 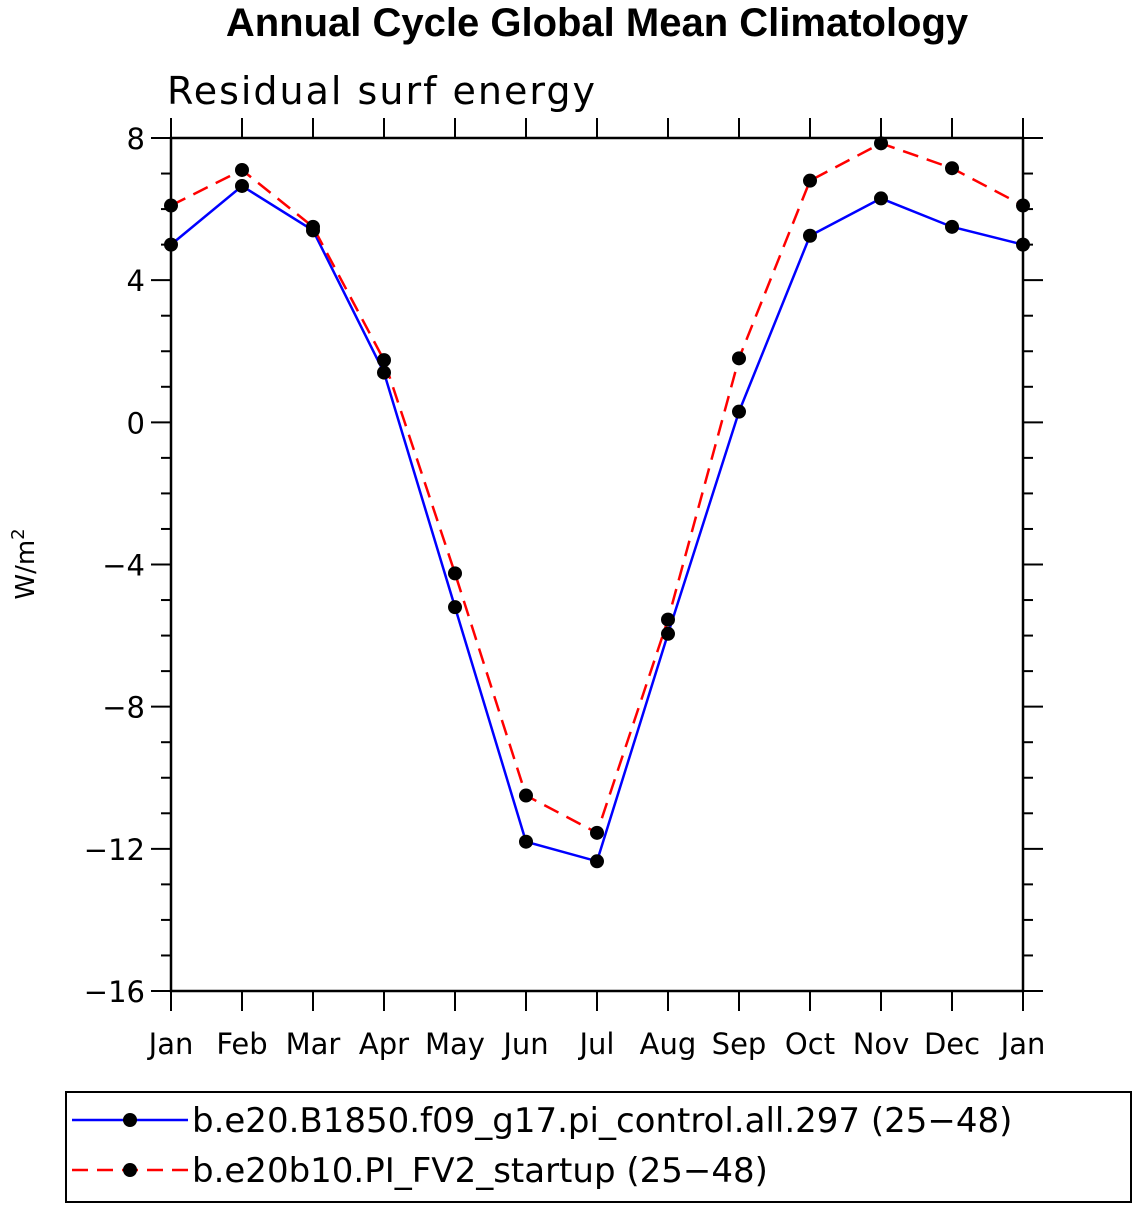 What do you see at coordinates (524, 1044) in the screenshot?
I see `x-tick-label: Jun` at bounding box center [524, 1044].